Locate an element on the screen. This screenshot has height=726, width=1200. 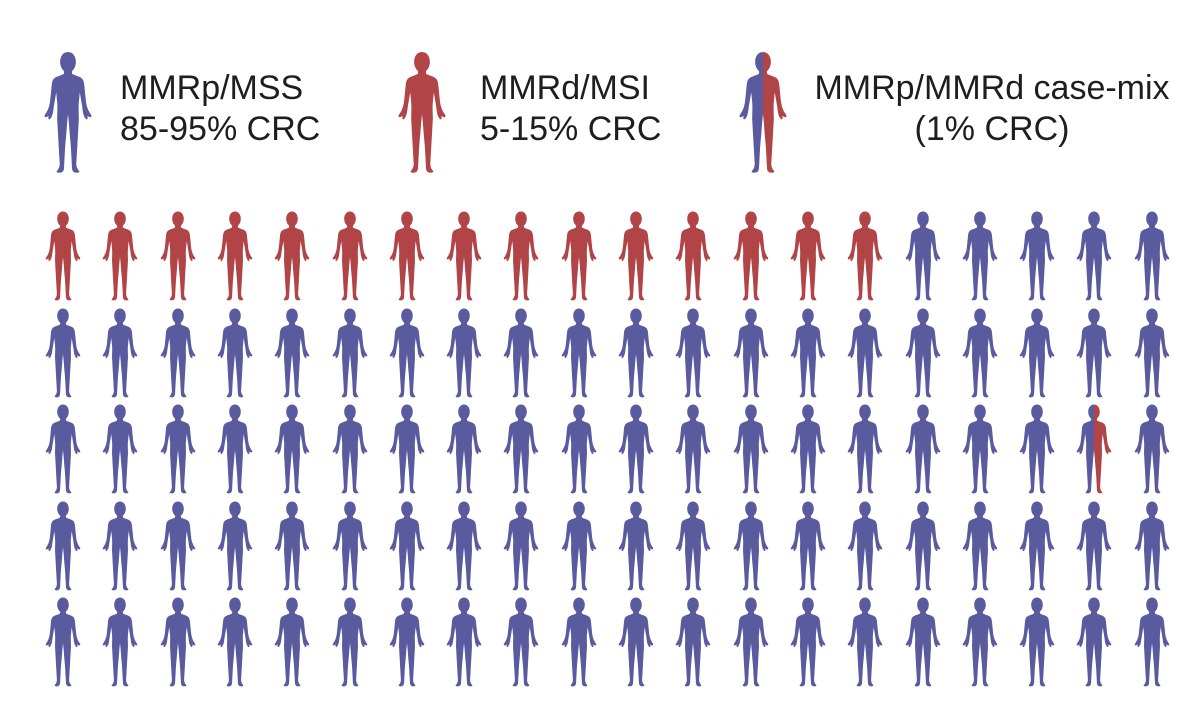
legend-percent: (1% CRC) is located at coordinates (992, 129).